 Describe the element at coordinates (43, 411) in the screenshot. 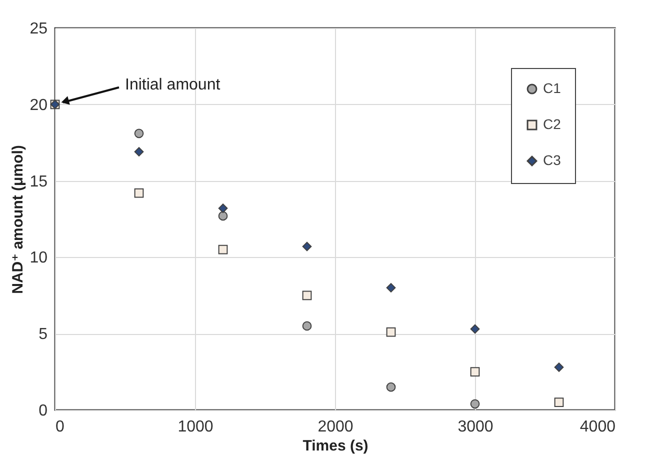

I see `y-tick-label: 0` at that location.